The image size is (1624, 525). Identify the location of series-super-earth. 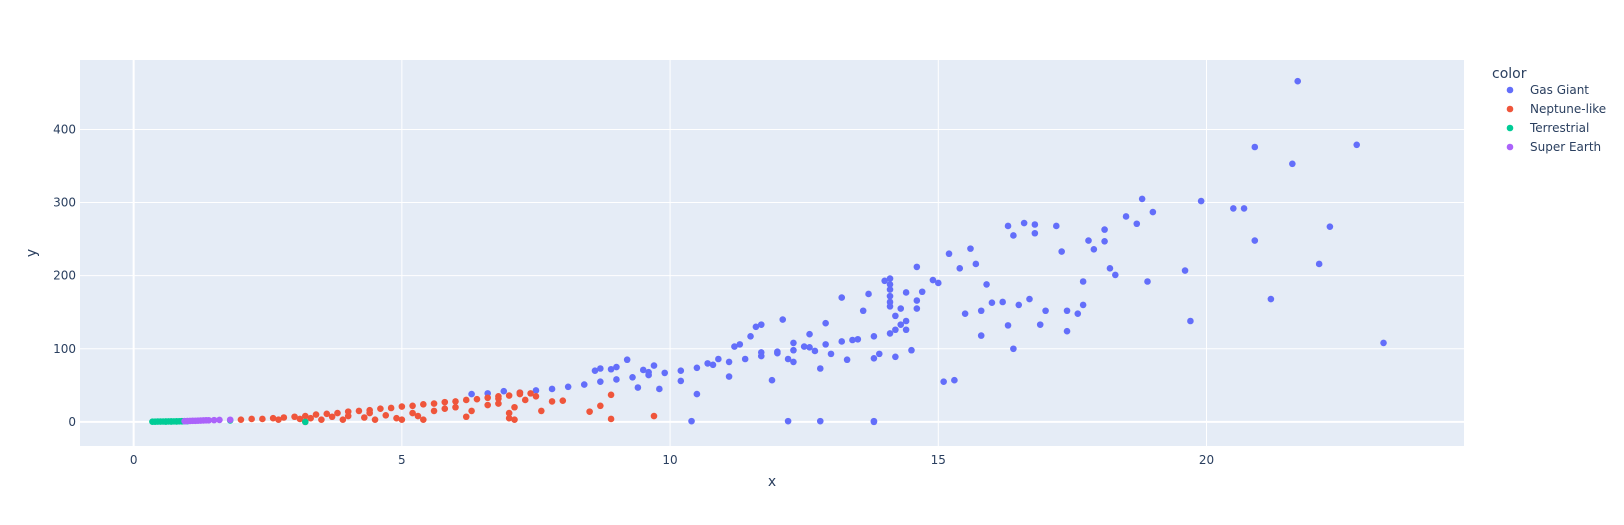
(207, 420).